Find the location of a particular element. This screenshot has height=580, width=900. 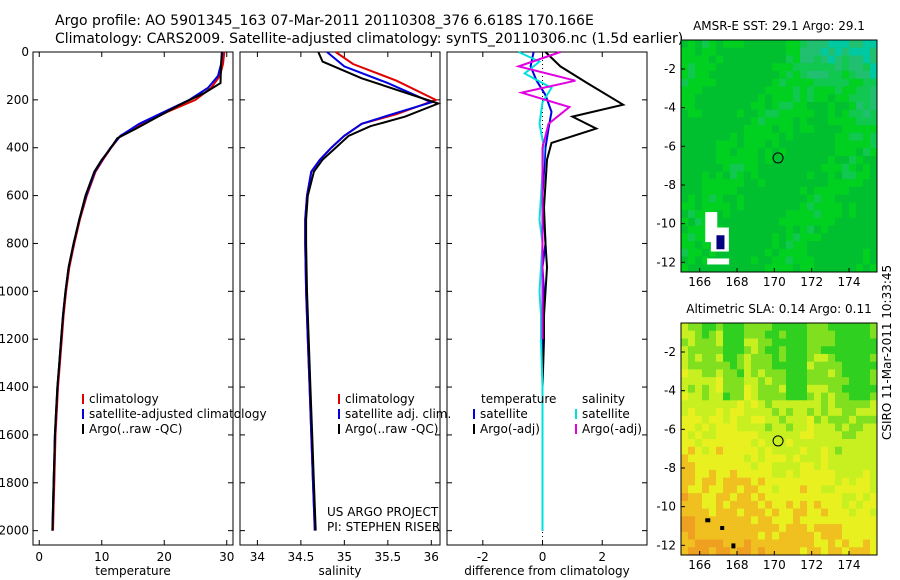

map-x-tick-label: 172 is located at coordinates (811, 282).